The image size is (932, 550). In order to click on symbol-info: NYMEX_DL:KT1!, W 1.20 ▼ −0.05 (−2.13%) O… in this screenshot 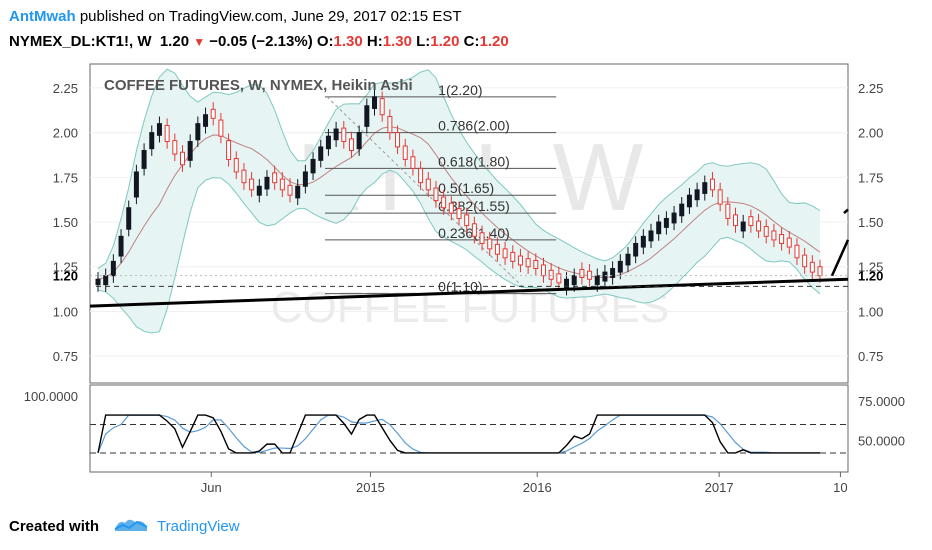, I will do `click(259, 41)`.